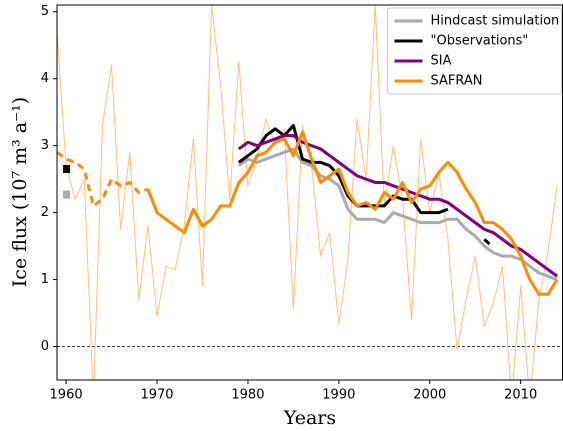 This screenshot has width=563, height=431. I want to click on y-tick-label: 5, so click(45, 11).